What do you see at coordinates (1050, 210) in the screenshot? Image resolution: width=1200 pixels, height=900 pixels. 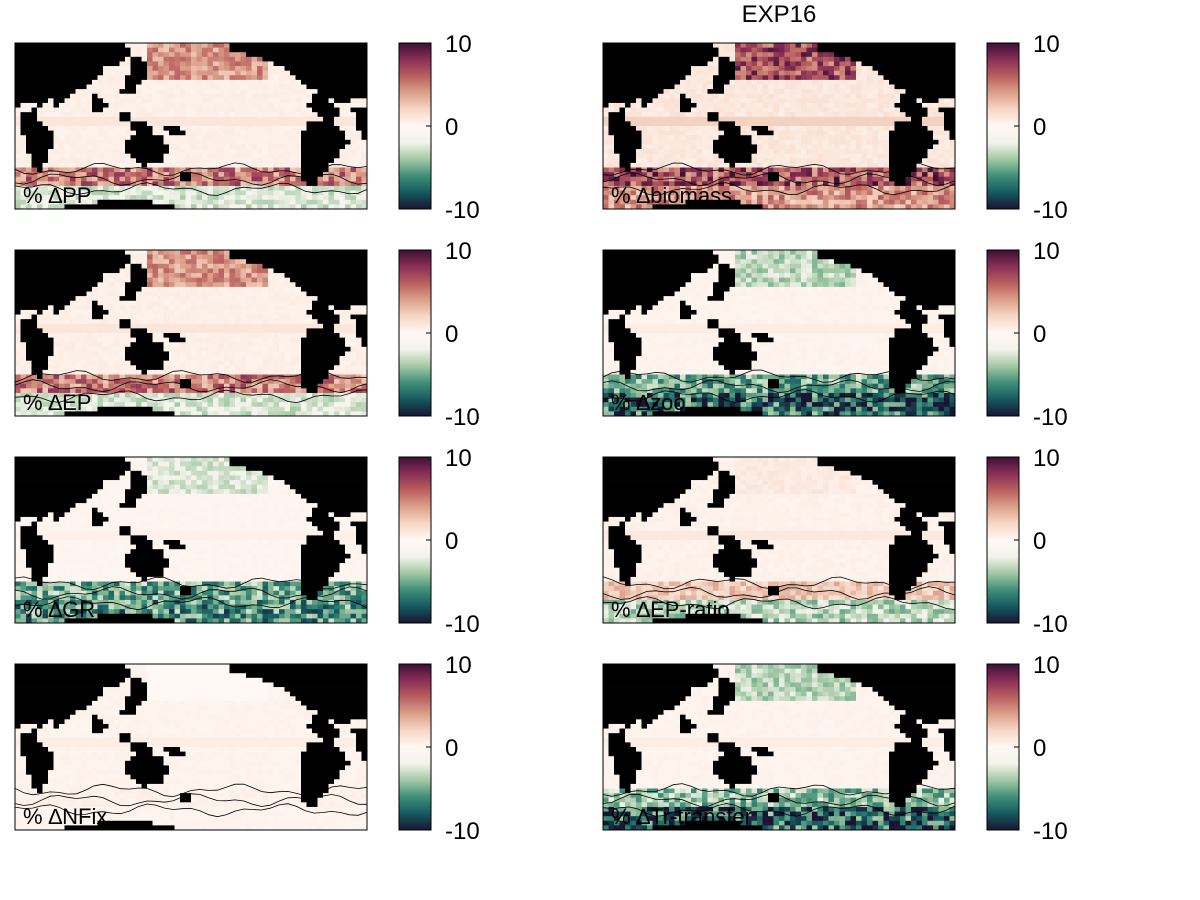 I see `colorbar-tick-label: -10` at bounding box center [1050, 210].